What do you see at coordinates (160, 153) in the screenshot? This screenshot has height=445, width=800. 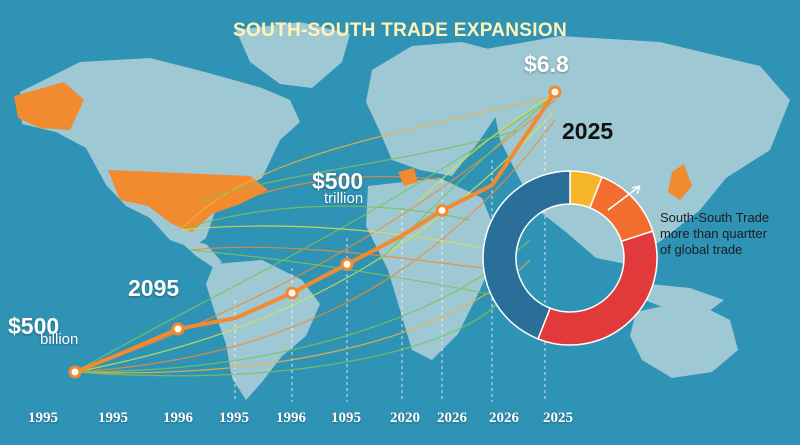 I see `north-america` at bounding box center [160, 153].